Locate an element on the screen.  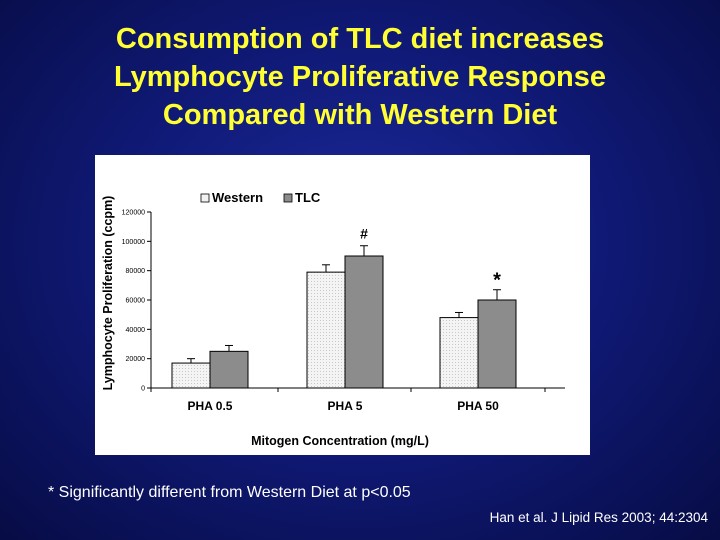
x-tick-label: PHA 5 is located at coordinates (345, 406).